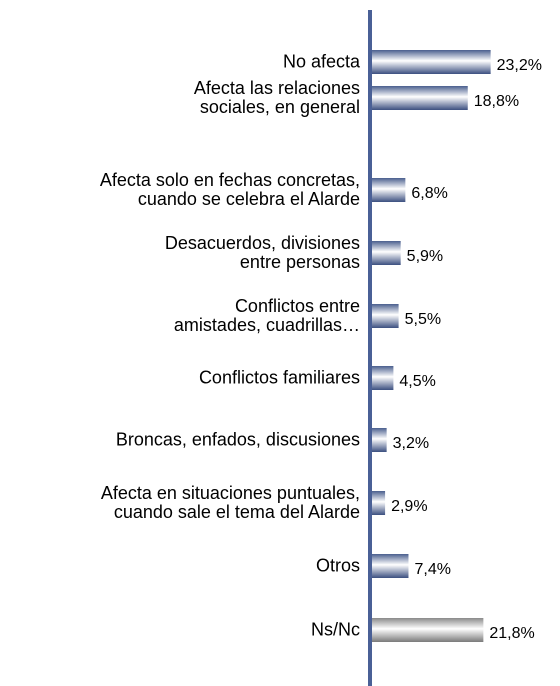  I want to click on category-label: Conflictos familiares, so click(279, 377).